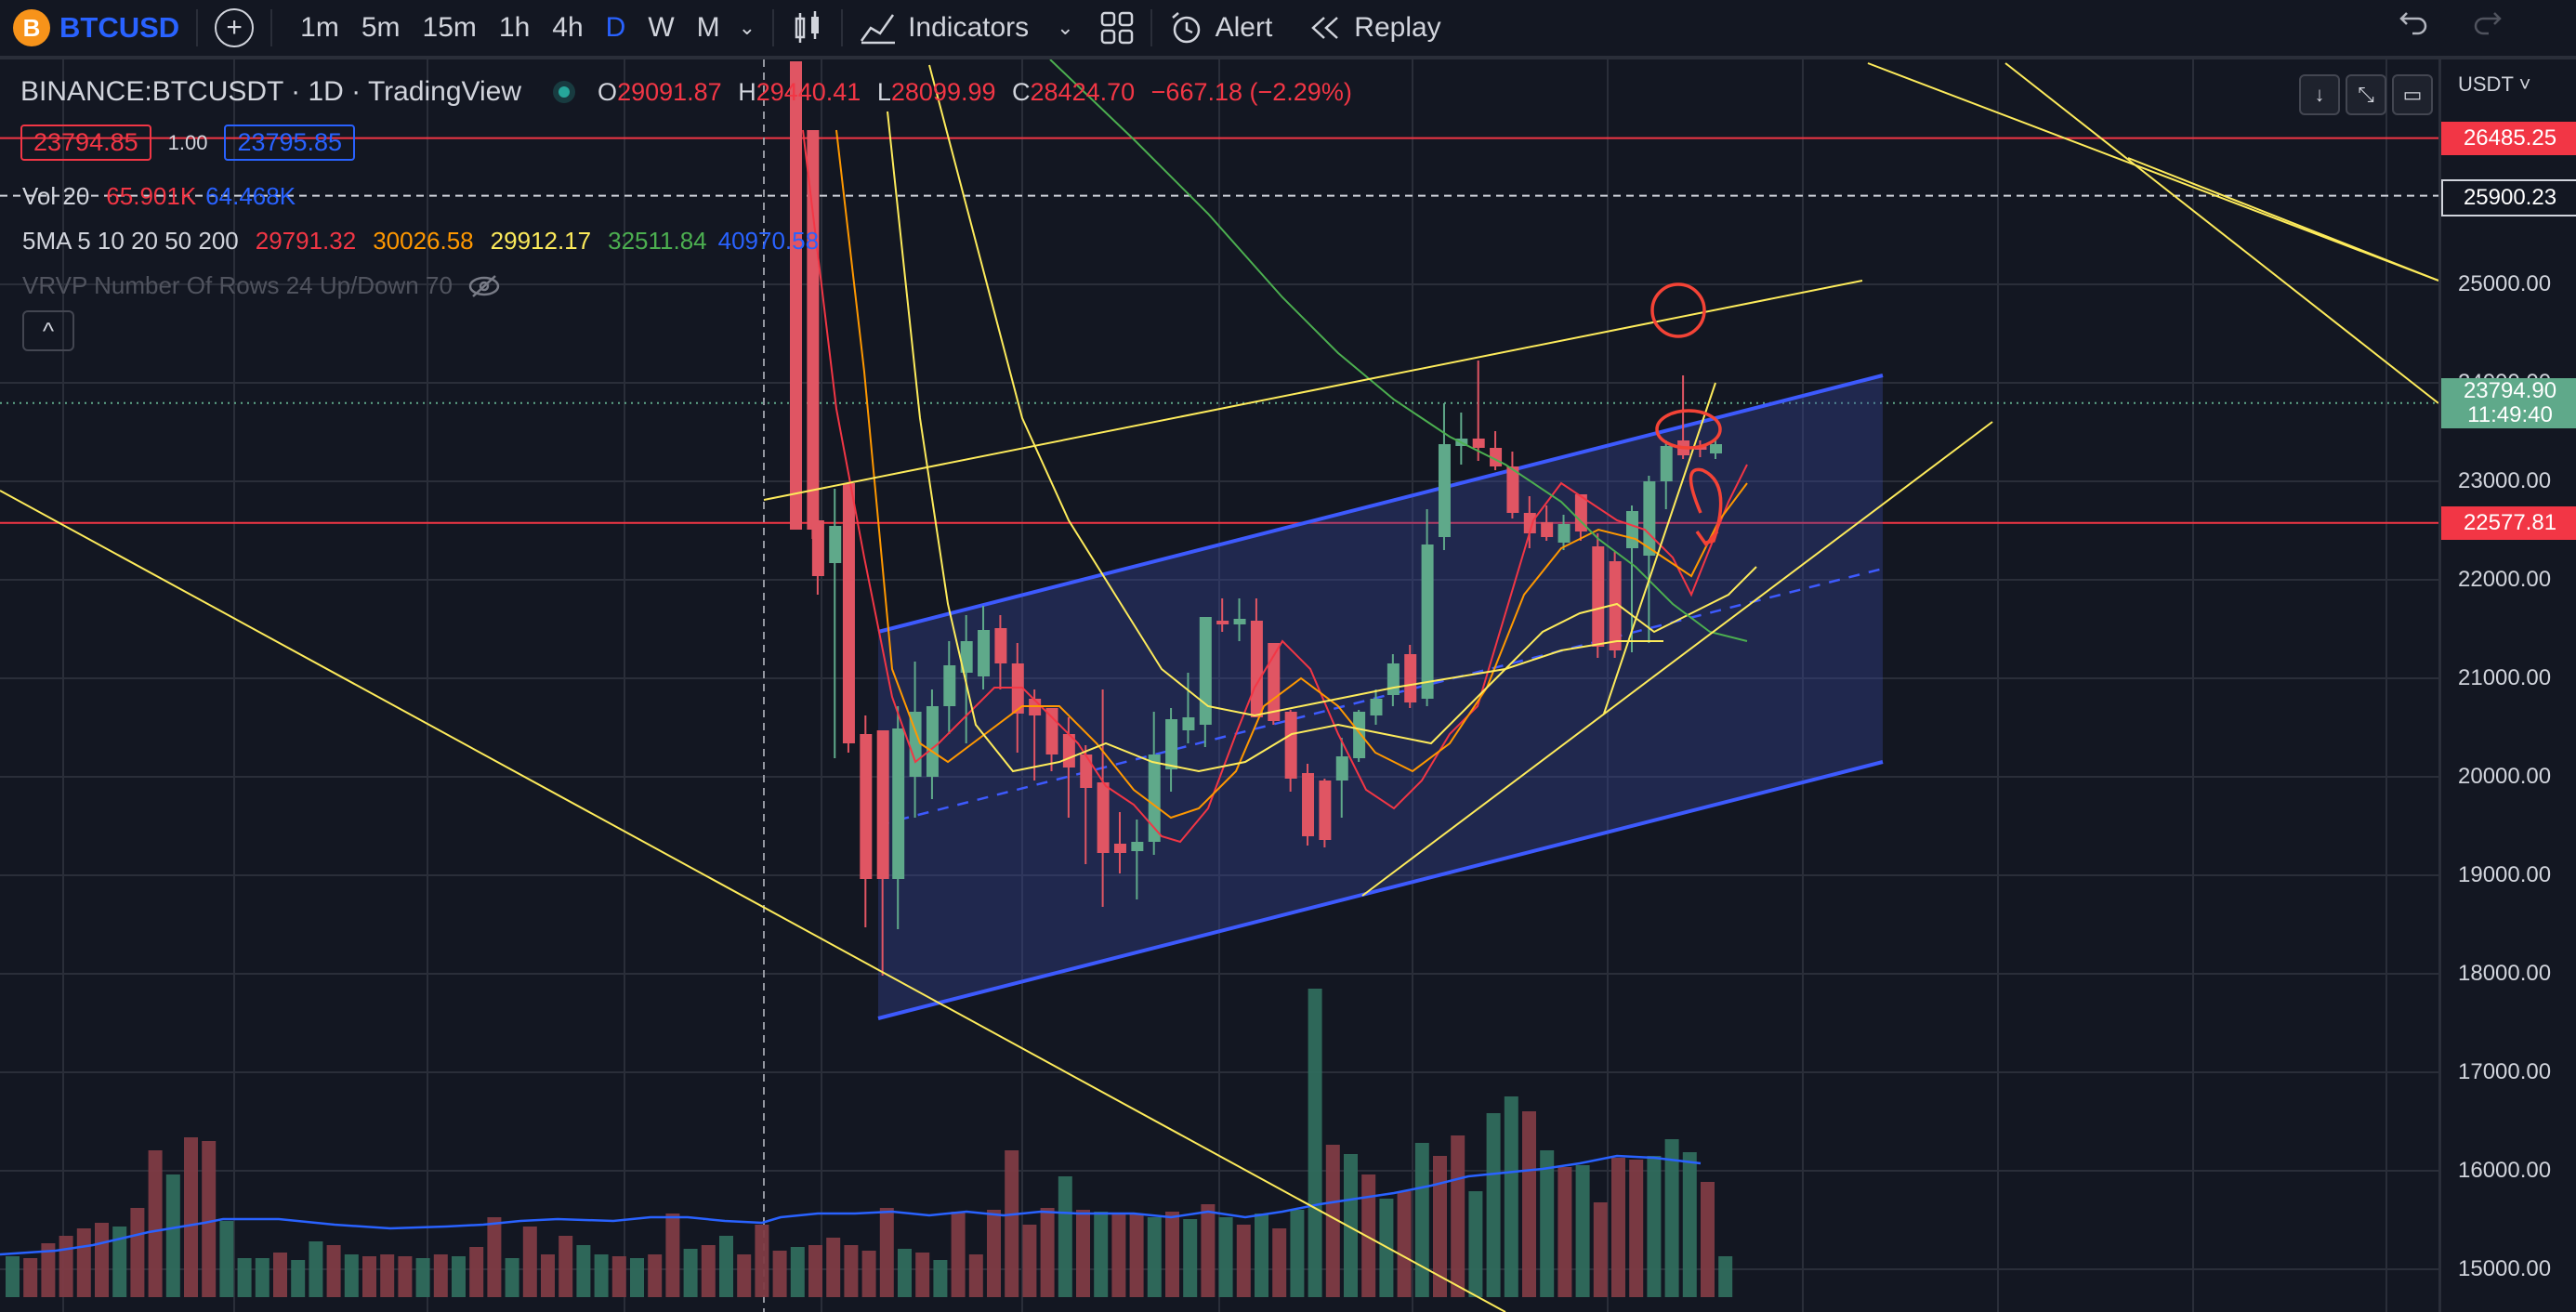  What do you see at coordinates (85, 143) in the screenshot?
I see `sell-price-button: 23794.85` at bounding box center [85, 143].